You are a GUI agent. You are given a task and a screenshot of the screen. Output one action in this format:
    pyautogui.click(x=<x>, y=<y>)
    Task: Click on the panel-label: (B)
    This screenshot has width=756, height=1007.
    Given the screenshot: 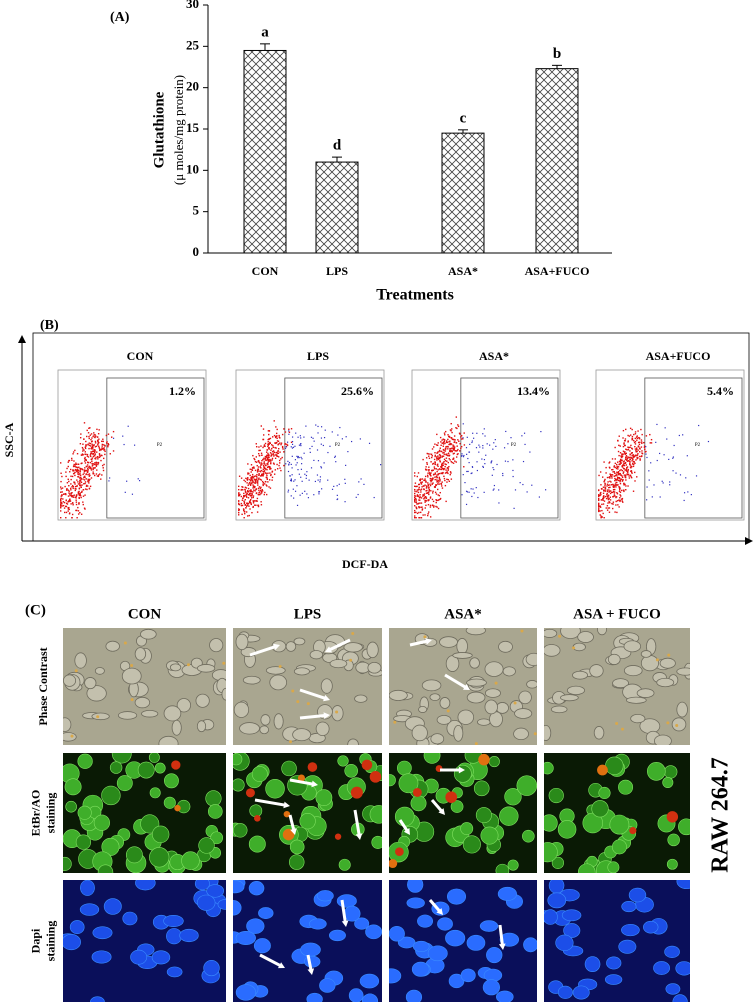 What is the action you would take?
    pyautogui.click(x=49, y=325)
    